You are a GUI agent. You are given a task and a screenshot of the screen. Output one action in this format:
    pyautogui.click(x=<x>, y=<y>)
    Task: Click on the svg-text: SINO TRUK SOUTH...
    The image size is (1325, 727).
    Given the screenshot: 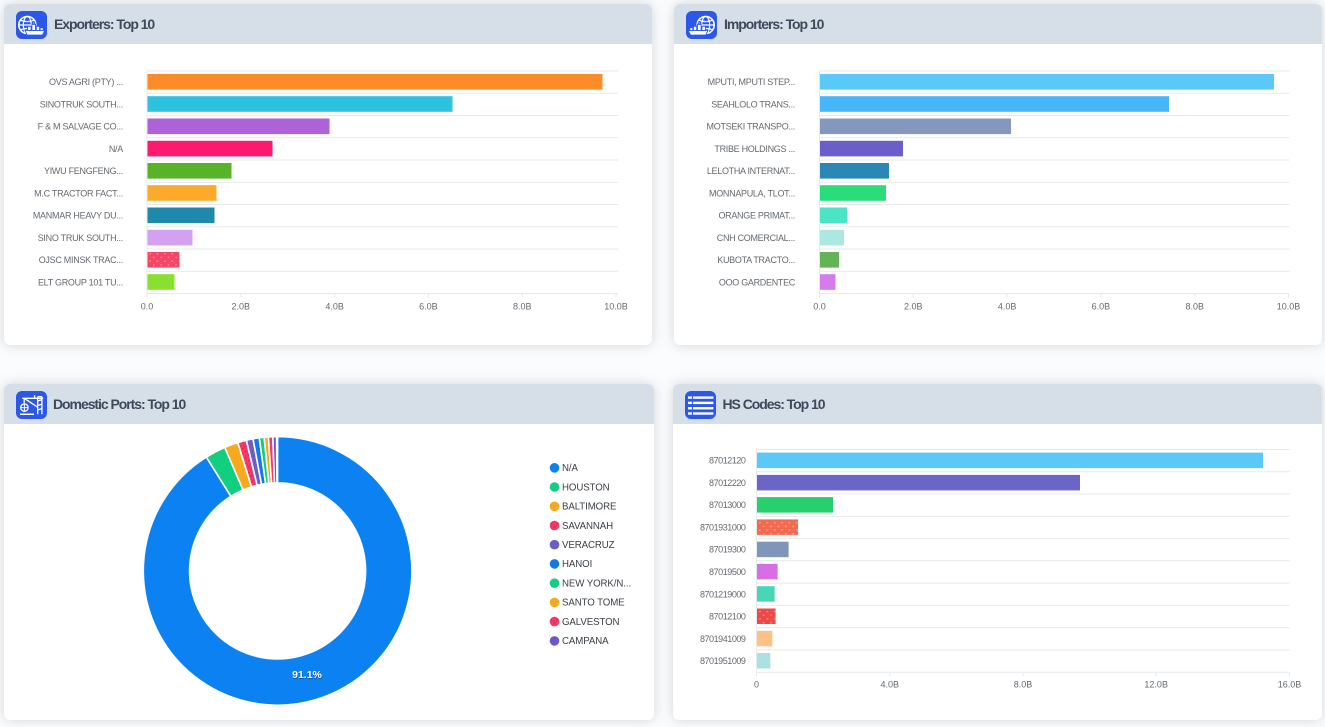 What is the action you would take?
    pyautogui.click(x=80, y=238)
    